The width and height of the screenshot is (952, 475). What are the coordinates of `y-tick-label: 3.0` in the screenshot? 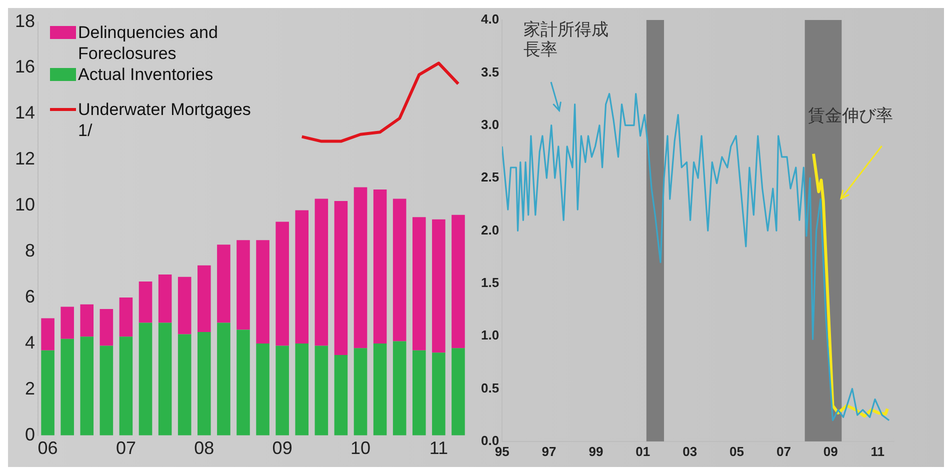 It's located at (490, 124).